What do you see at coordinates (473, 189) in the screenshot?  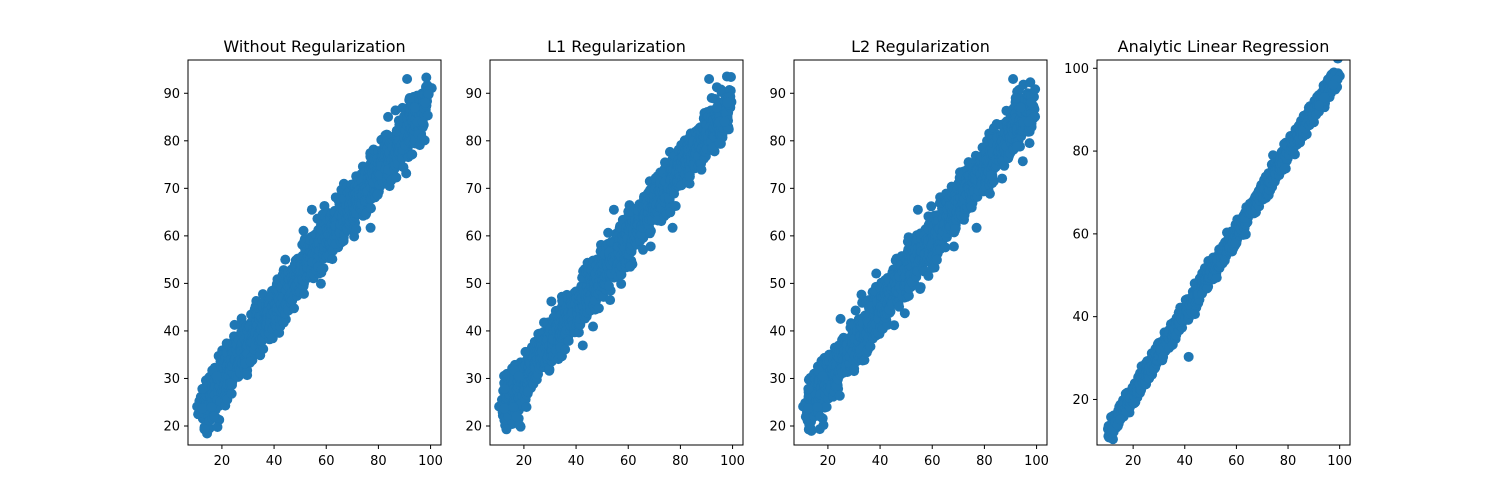 I see `y-tick-label: 70` at bounding box center [473, 189].